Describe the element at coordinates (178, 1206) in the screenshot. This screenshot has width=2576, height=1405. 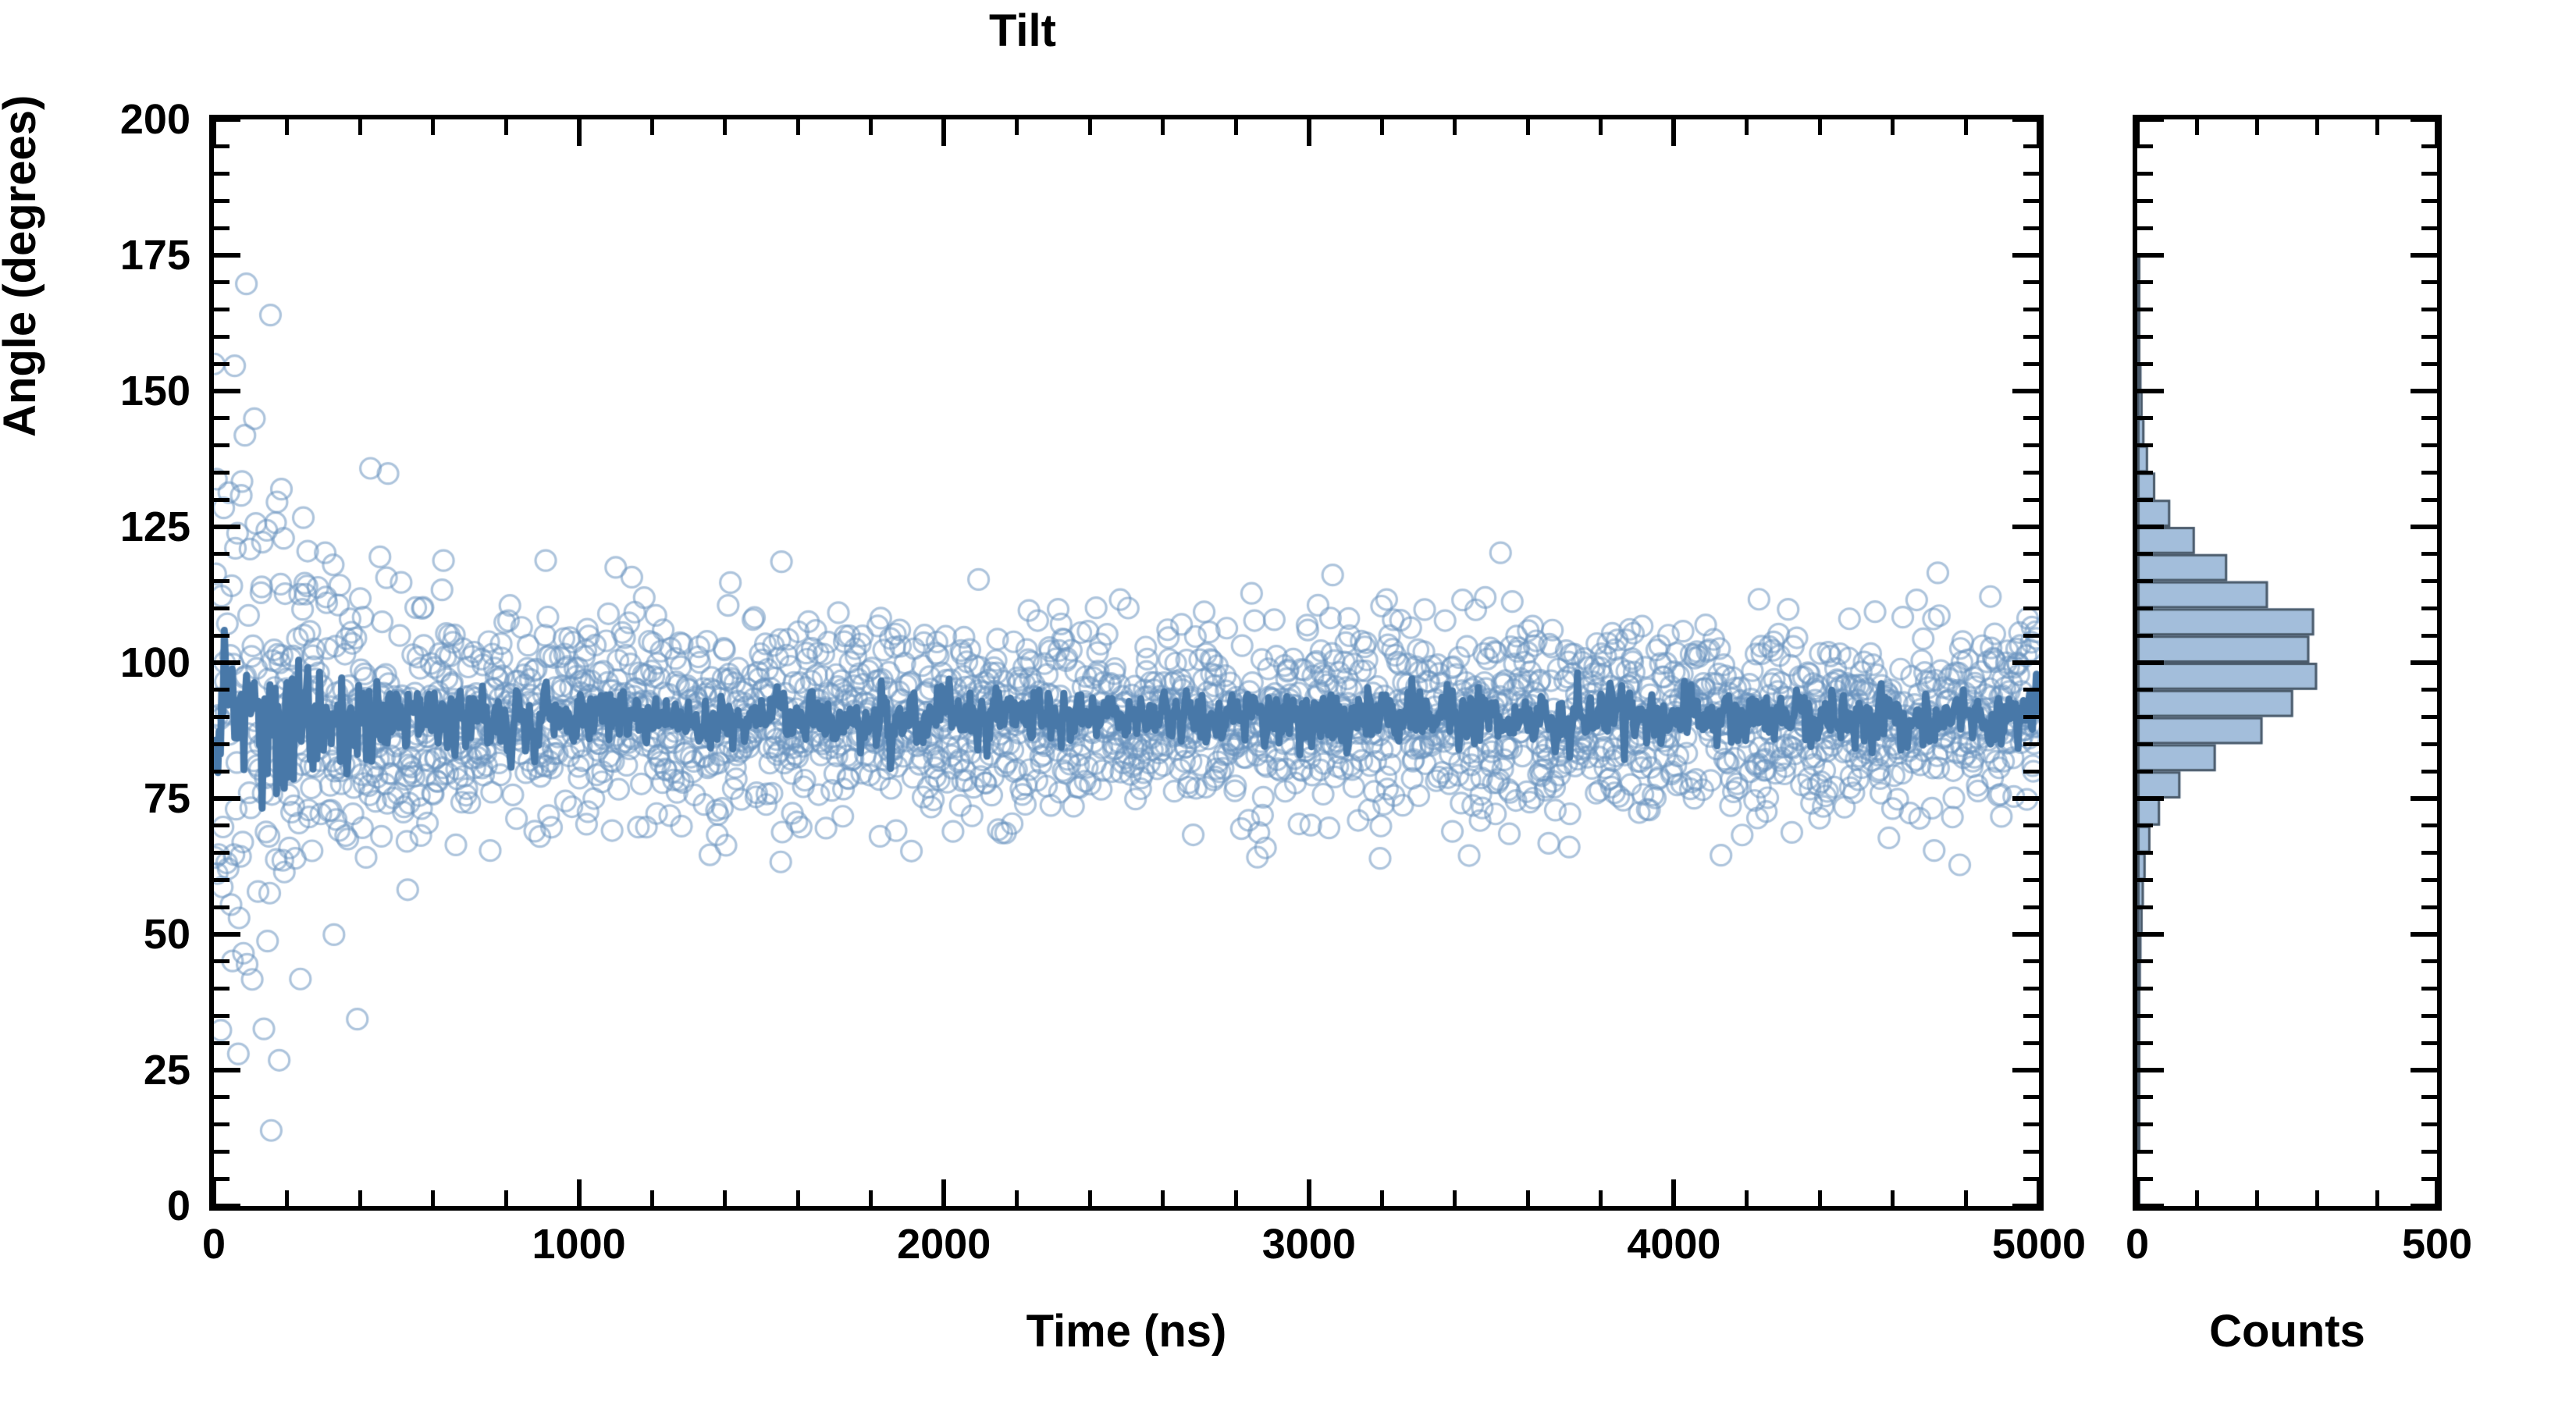
I see `y-tick-label: 0` at that location.